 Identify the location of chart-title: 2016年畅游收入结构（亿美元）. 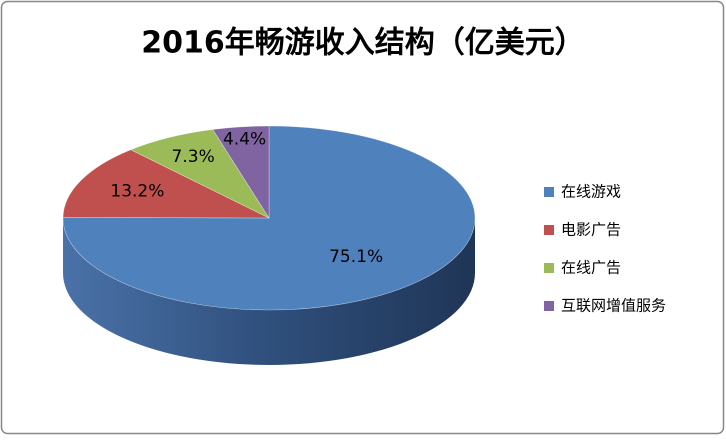
(363, 43).